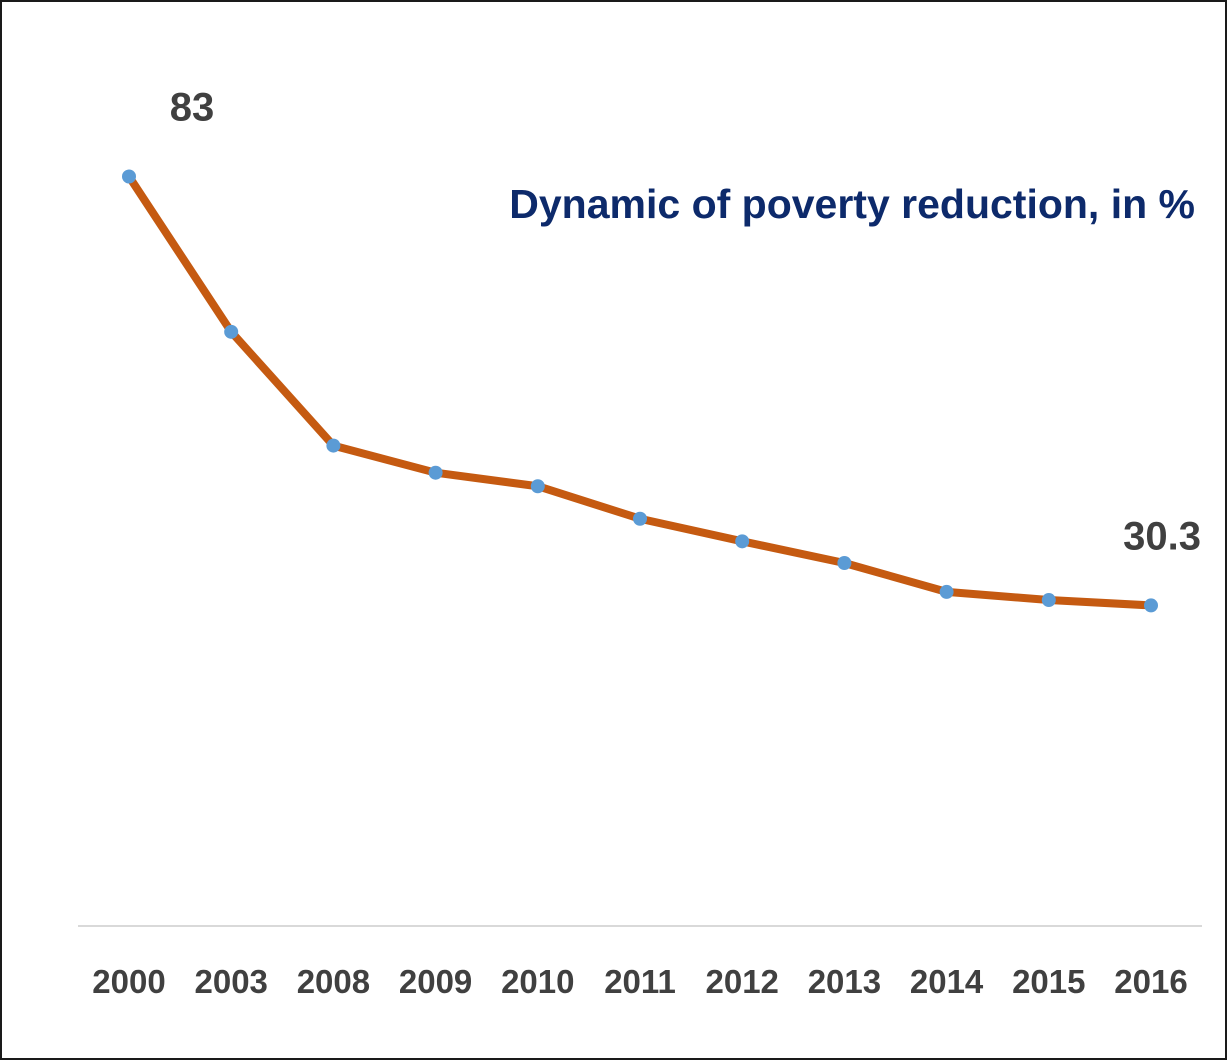  I want to click on x-tick-label: 2000, so click(128, 981).